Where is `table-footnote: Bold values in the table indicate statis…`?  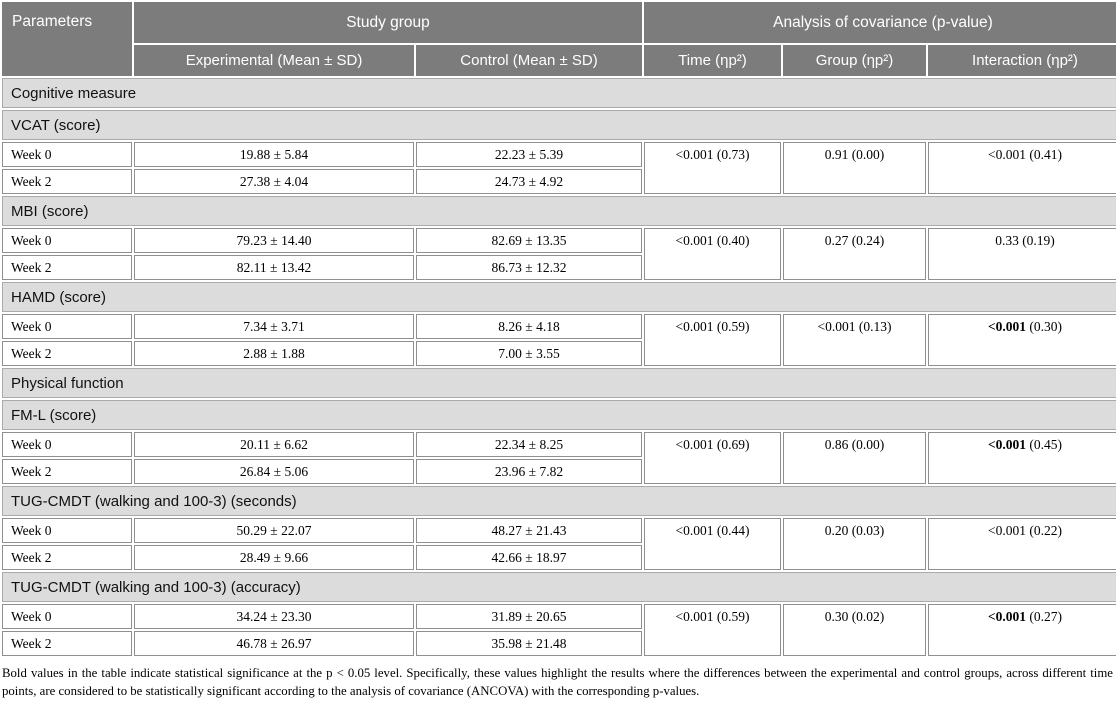
table-footnote: Bold values in the table indicate statis… is located at coordinates (557, 682).